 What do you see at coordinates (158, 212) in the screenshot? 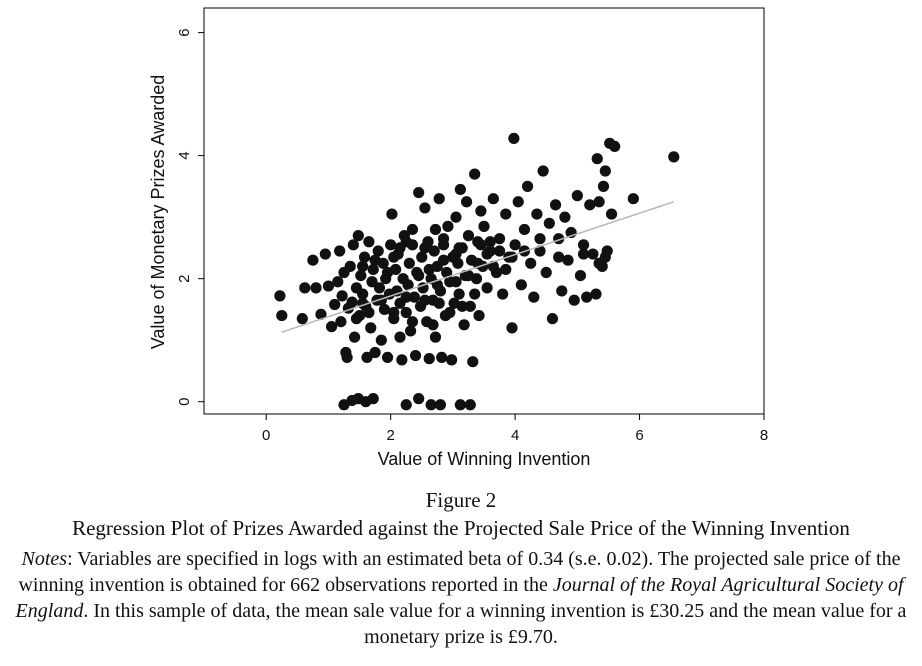
I see `y-axis-label: Value of Monetary Prizes Awarded` at bounding box center [158, 212].